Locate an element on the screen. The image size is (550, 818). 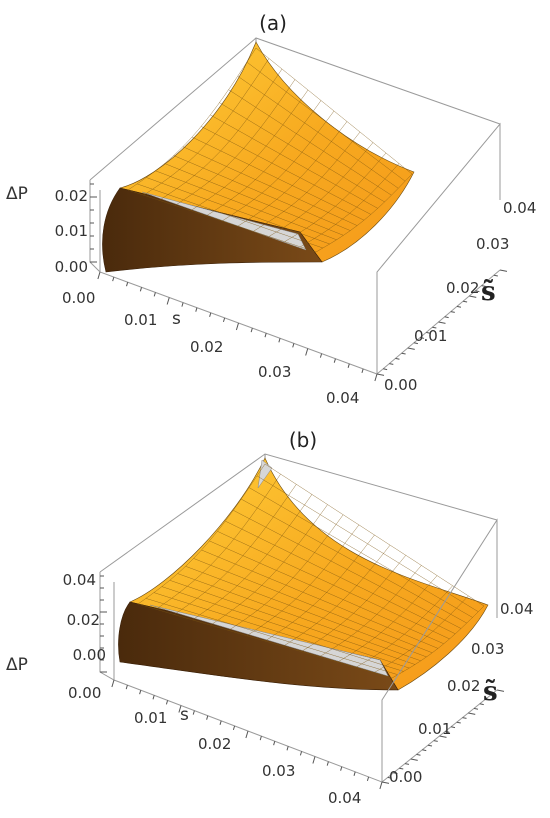
x-tick-b-3: 0.03 is located at coordinates (278, 771).